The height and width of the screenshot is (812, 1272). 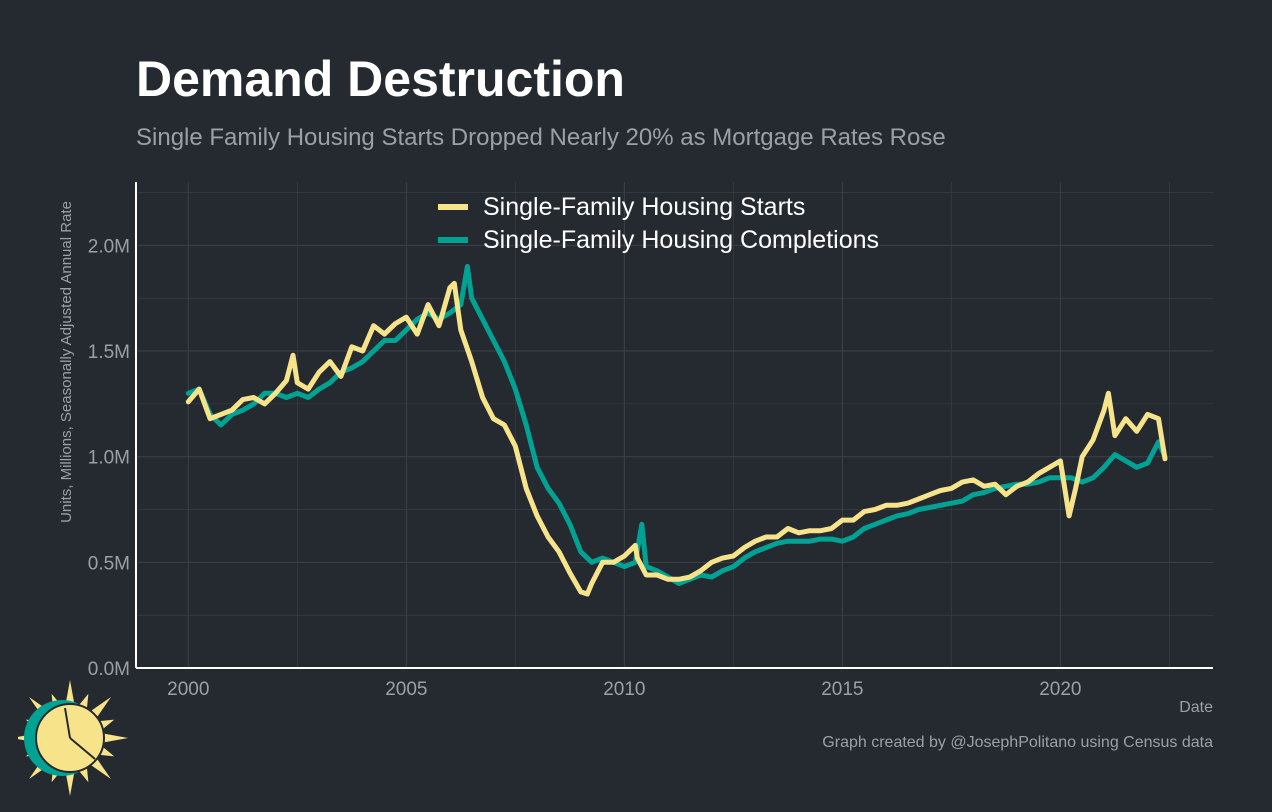 I want to click on x-tick-label: 2010, so click(x=624, y=689).